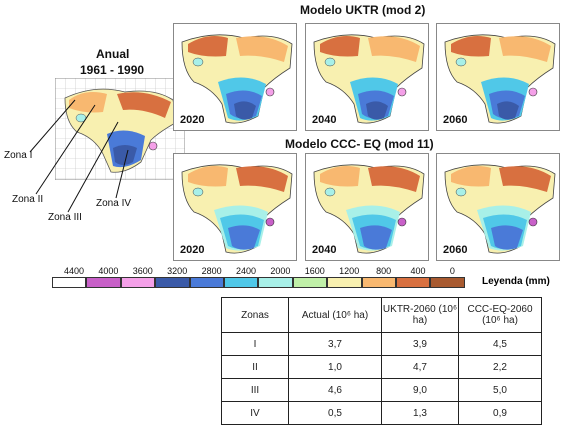 This screenshot has height=434, width=563. What do you see at coordinates (418, 271) in the screenshot?
I see `legend-tick-label: 400` at bounding box center [418, 271].